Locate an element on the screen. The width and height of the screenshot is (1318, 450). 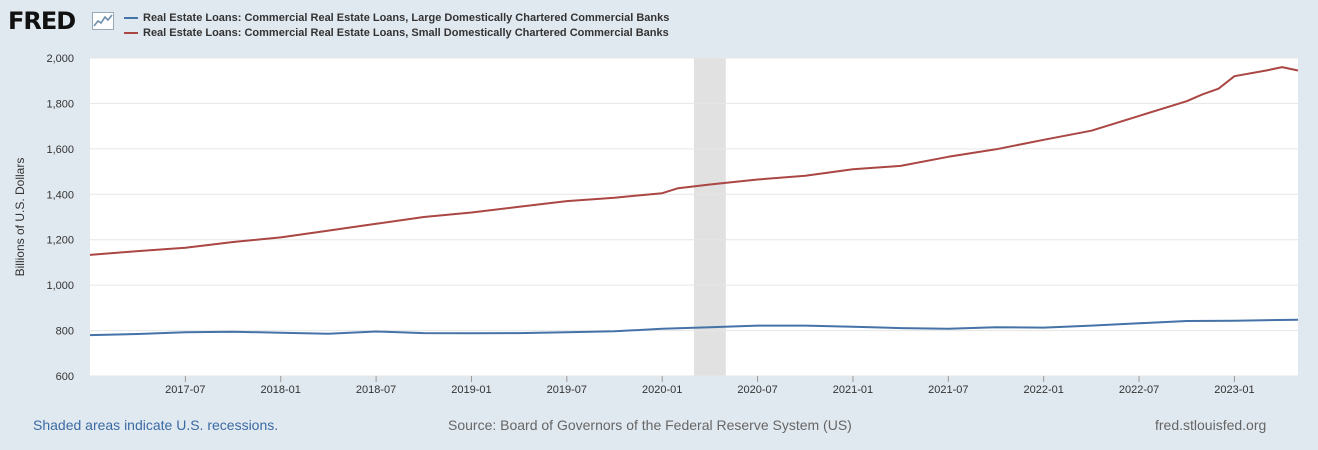
x-tick-label-0: 2017-07 is located at coordinates (185, 390).